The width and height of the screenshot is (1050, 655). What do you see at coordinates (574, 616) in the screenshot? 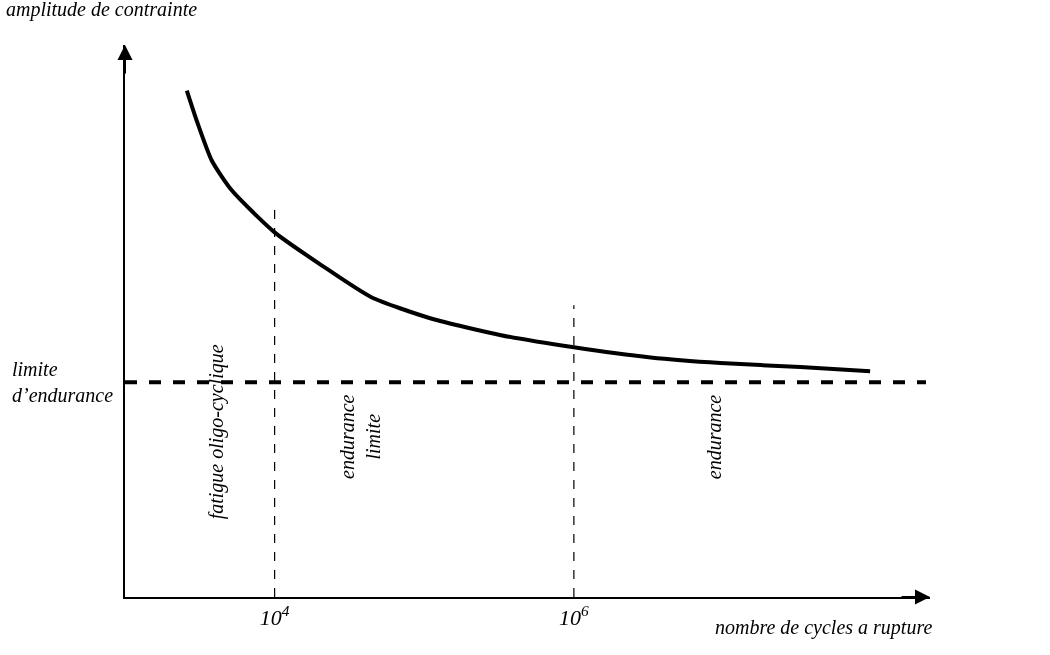
I see `x-tick-label: 10$^{6}$` at bounding box center [574, 616].